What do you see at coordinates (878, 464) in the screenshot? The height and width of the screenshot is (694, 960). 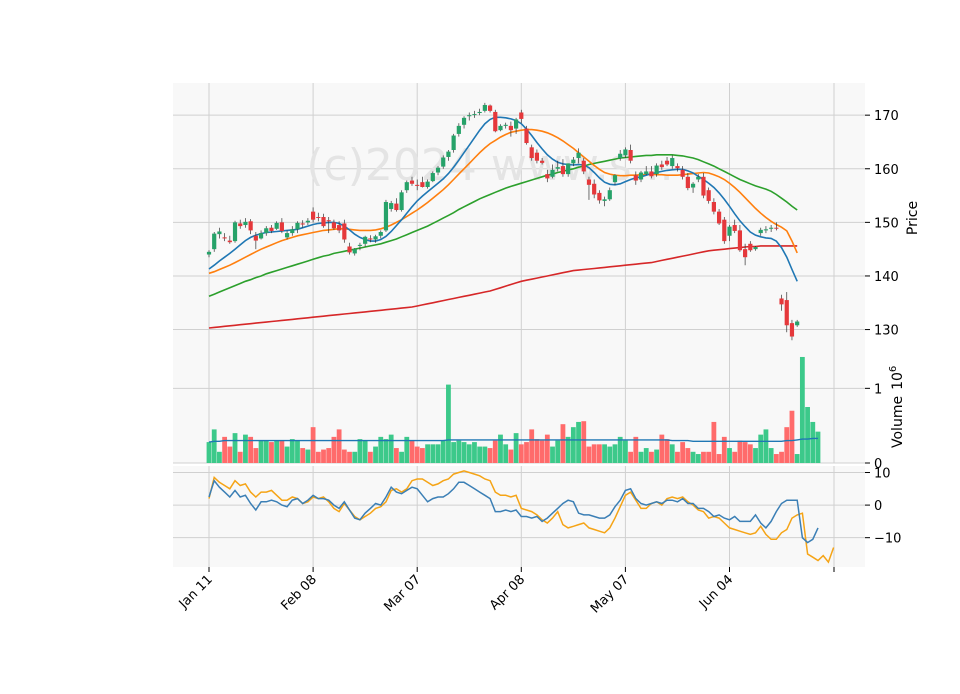 I see `volume-tick-label: 0` at bounding box center [878, 464].